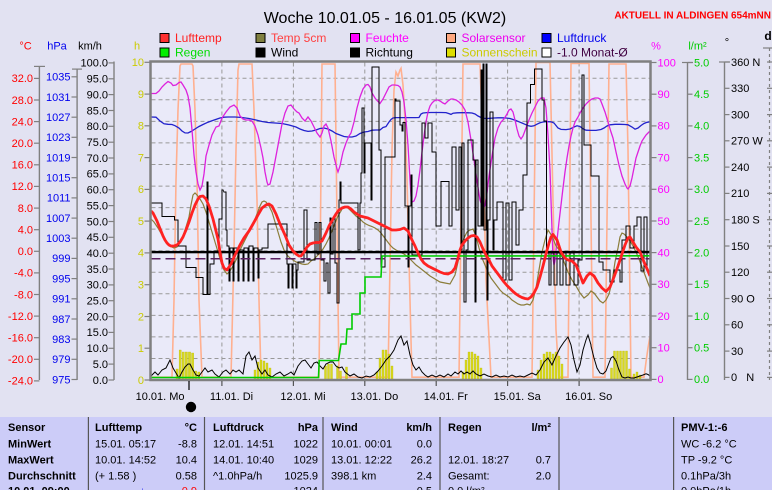 The width and height of the screenshot is (772, 490). What do you see at coordinates (747, 142) in the screenshot?
I see `svg-text: 270 W` at bounding box center [747, 142].